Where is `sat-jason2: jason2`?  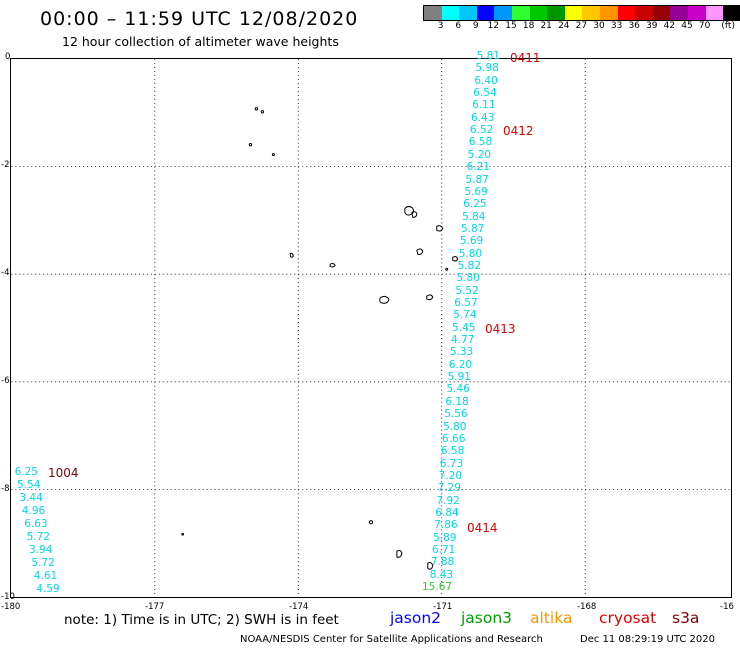 sat-jason2: jason2 is located at coordinates (416, 618).